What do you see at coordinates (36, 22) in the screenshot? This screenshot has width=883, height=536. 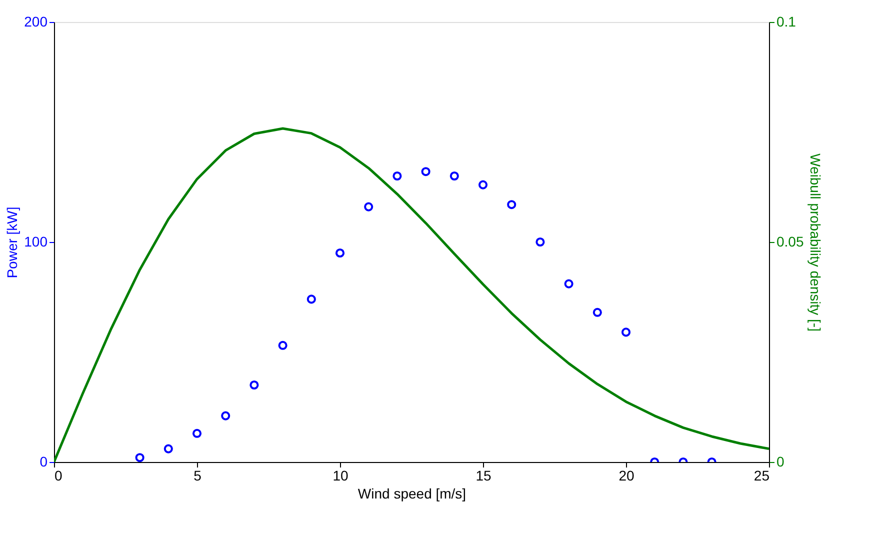 I see `y-tick-label: 200` at bounding box center [36, 22].